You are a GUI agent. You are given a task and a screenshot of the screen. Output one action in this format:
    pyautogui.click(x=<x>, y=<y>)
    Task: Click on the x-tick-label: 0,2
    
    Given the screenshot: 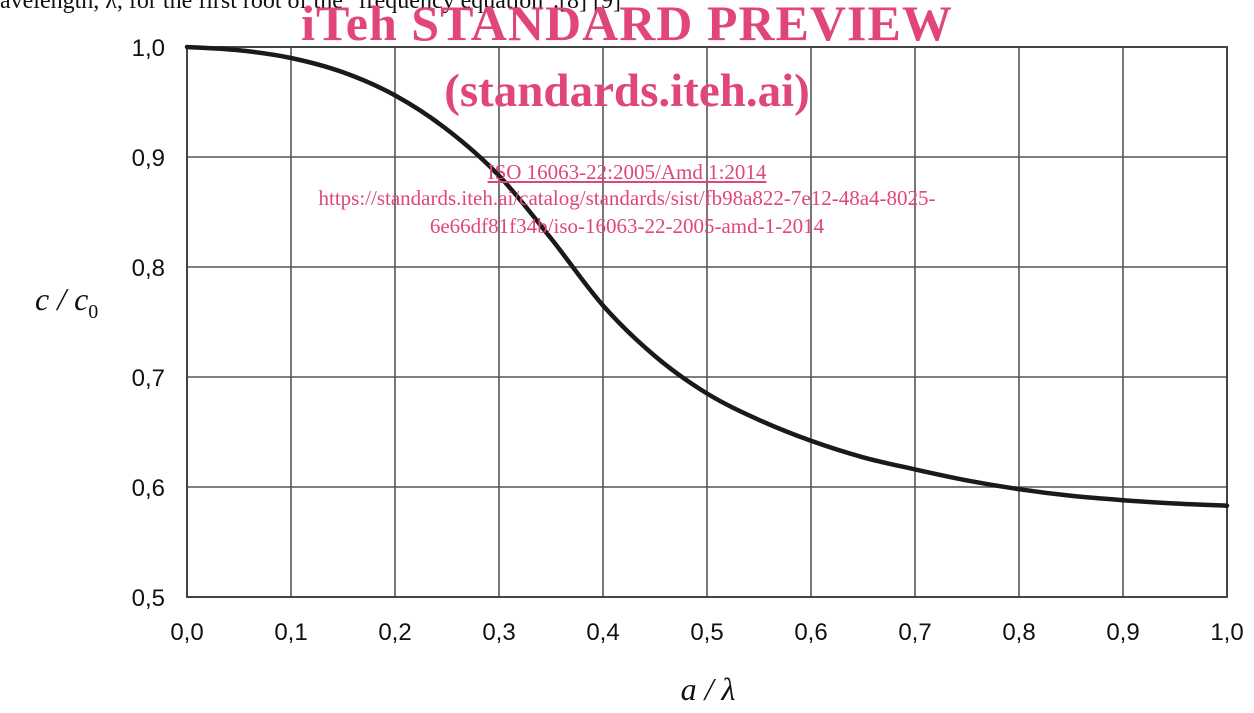 What is the action you would take?
    pyautogui.click(x=394, y=632)
    